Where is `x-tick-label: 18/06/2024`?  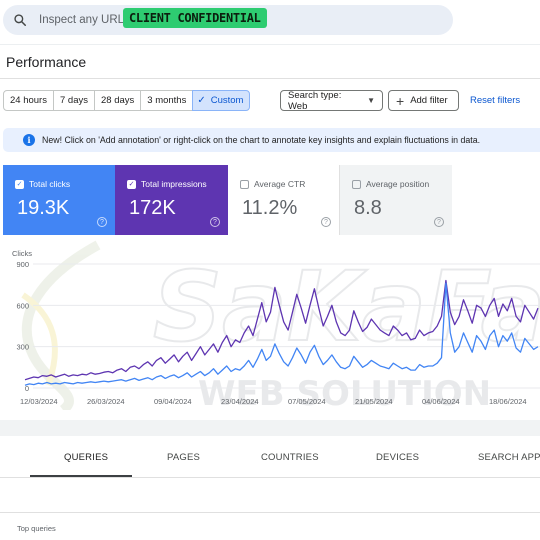 x-tick-label: 18/06/2024 is located at coordinates (508, 401).